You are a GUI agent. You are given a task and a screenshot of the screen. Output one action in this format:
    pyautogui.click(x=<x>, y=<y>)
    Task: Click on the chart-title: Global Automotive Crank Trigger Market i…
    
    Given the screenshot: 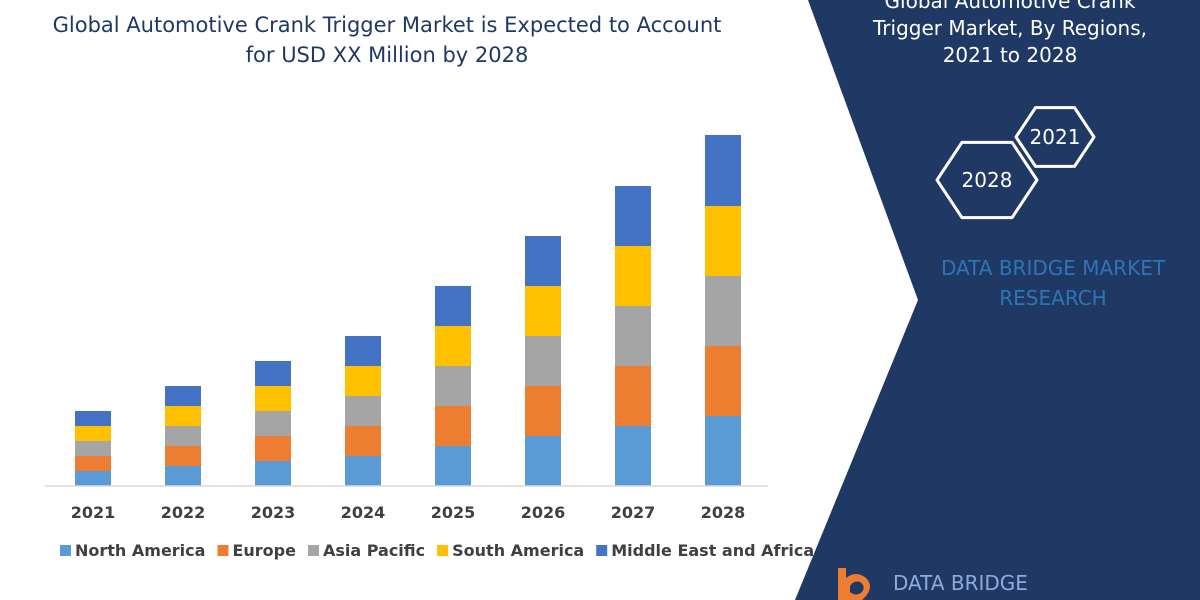 What is the action you would take?
    pyautogui.click(x=387, y=40)
    